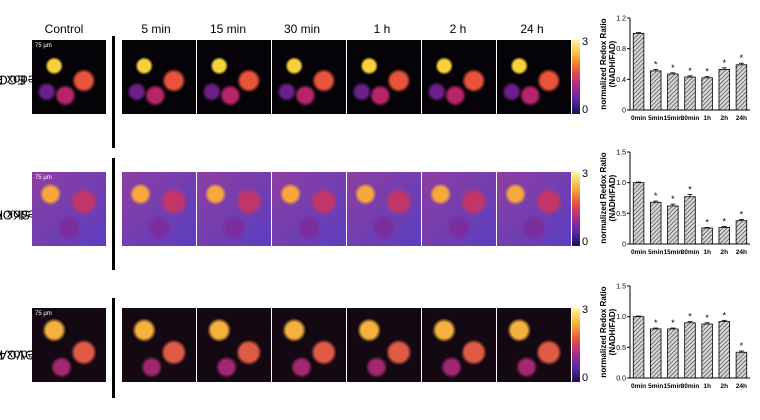  What do you see at coordinates (234, 345) in the screenshot?
I see `image-ovcar3-15min` at bounding box center [234, 345].